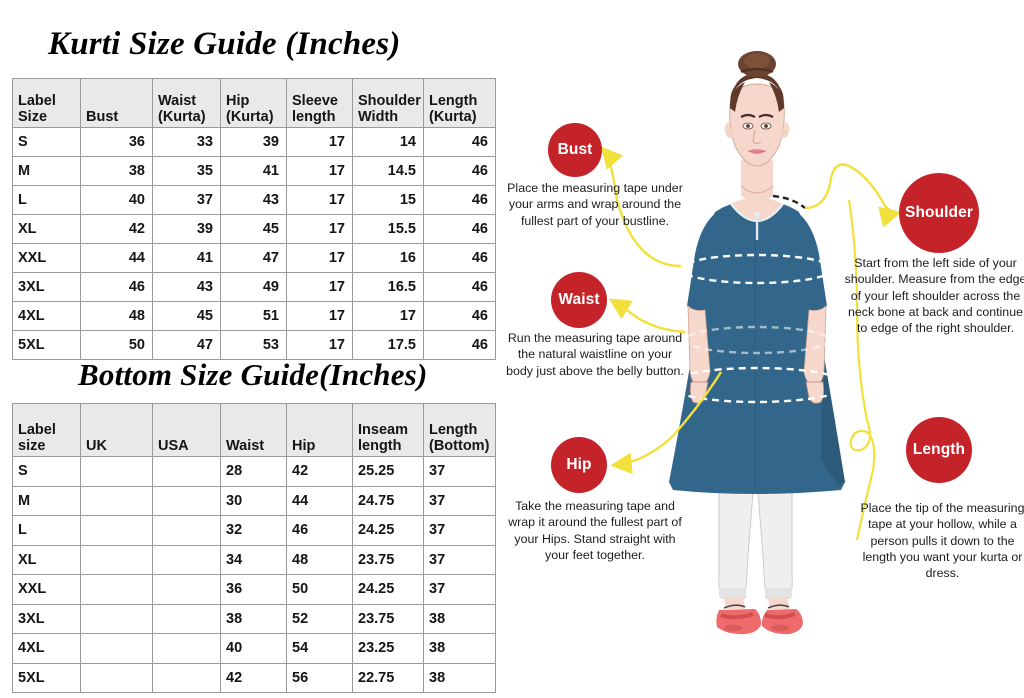 The height and width of the screenshot is (698, 1024). I want to click on cell-value: 24.75, so click(388, 500).